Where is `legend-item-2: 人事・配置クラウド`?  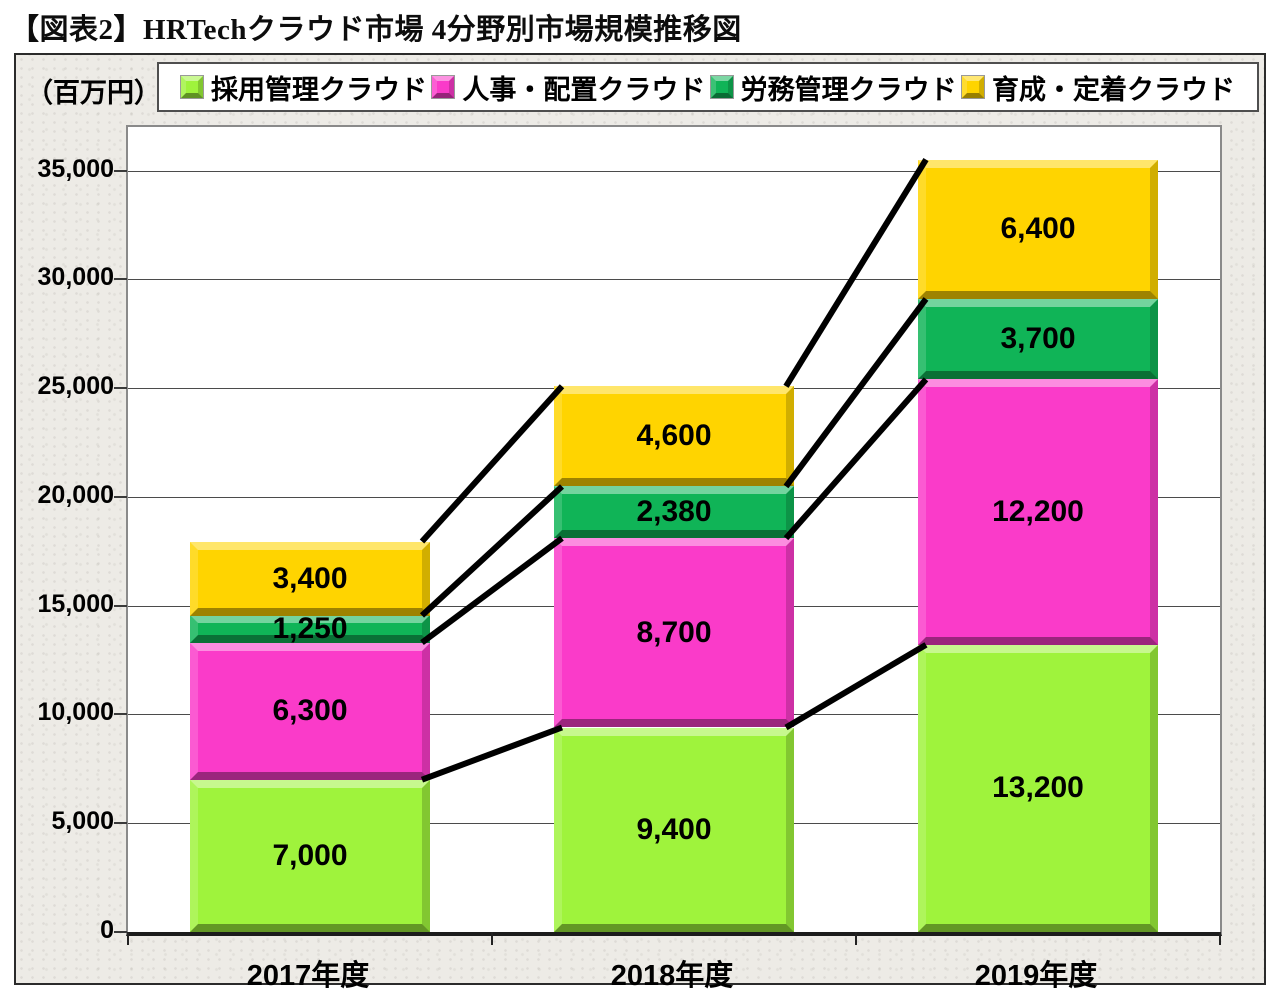
legend-item-2: 人事・配置クラウド is located at coordinates (568, 87).